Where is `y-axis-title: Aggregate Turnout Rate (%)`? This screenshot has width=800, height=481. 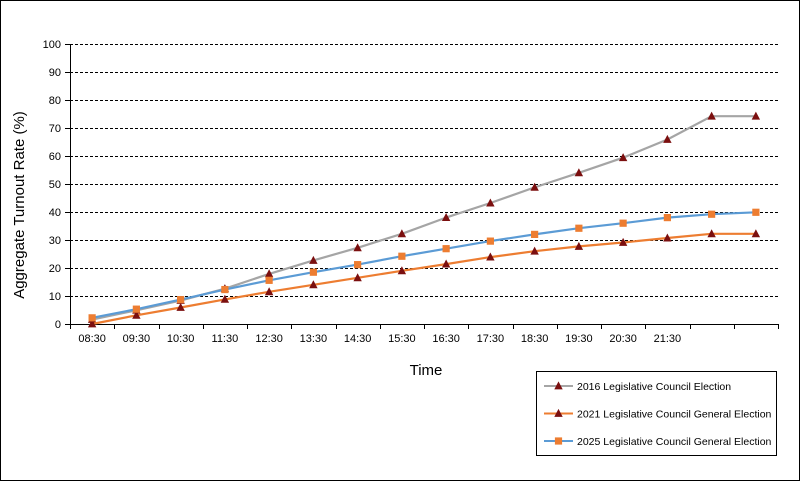 y-axis-title: Aggregate Turnout Rate (%) is located at coordinates (19, 205).